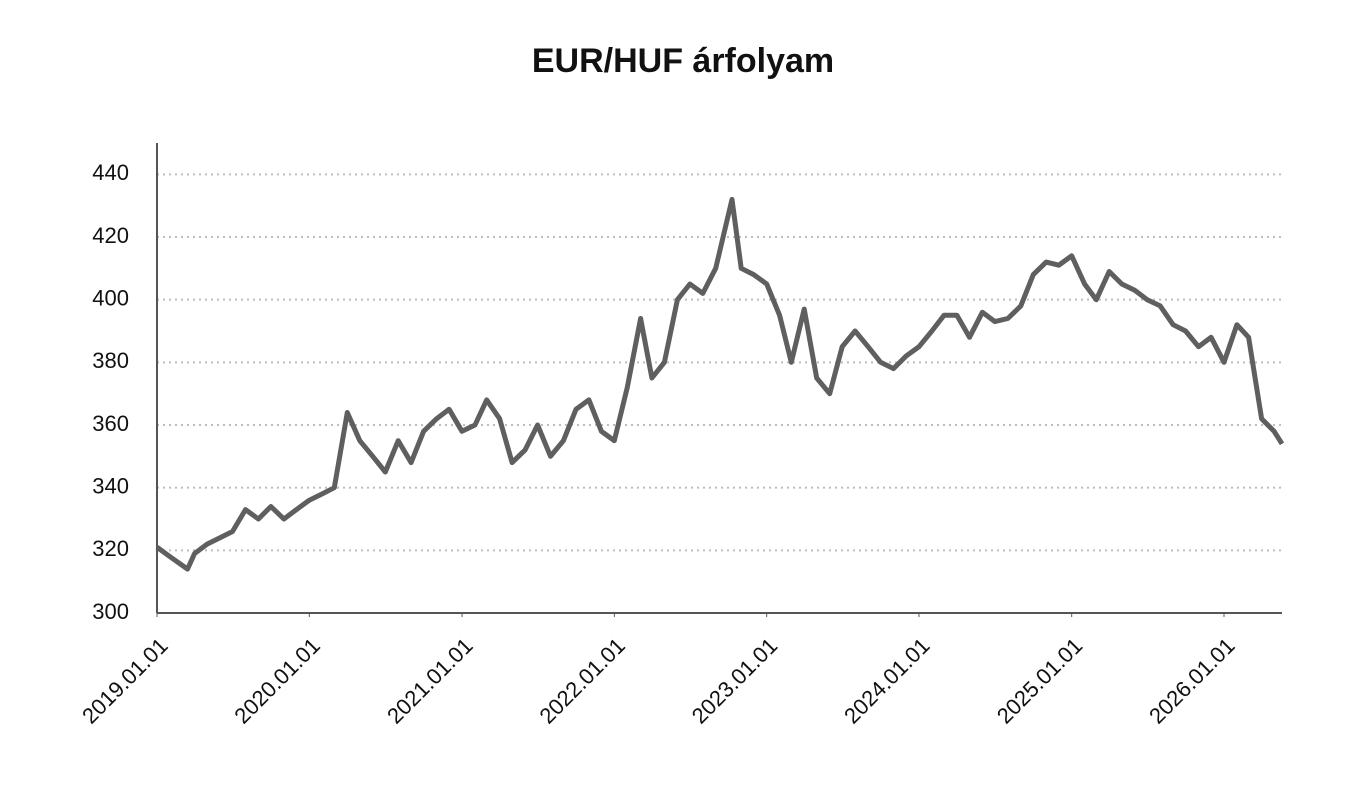 The width and height of the screenshot is (1366, 801). Describe the element at coordinates (735, 681) in the screenshot. I see `x-tick-label: 2023.01.01` at that location.